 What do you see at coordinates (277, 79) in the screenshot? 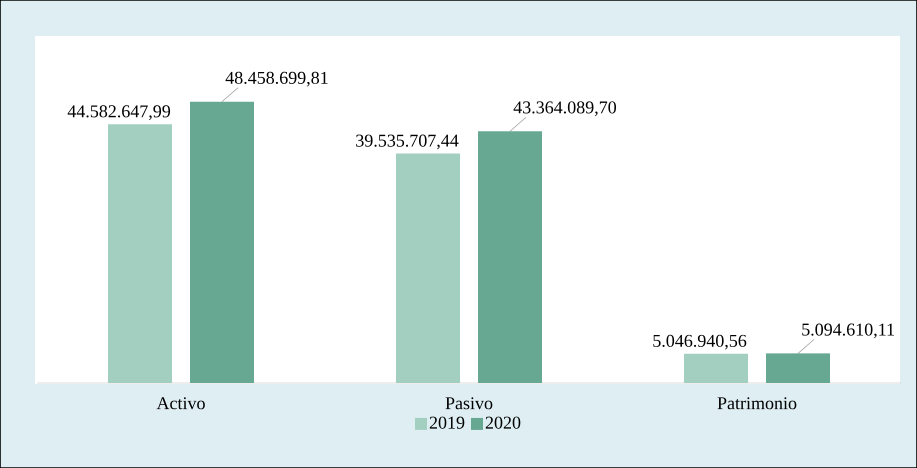
I see `data-label: 48.458.699,81` at bounding box center [277, 79].